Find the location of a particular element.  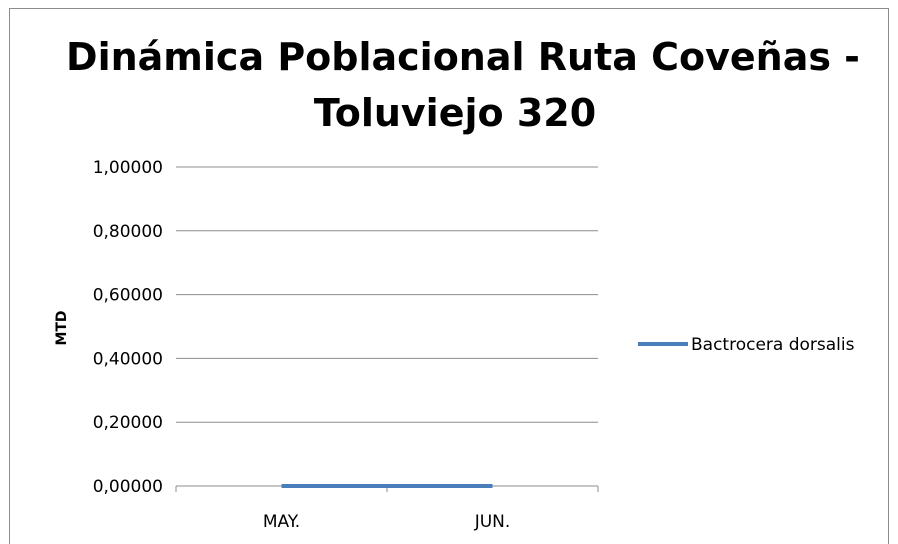

legend-label: Bactrocera dorsalis is located at coordinates (773, 345).